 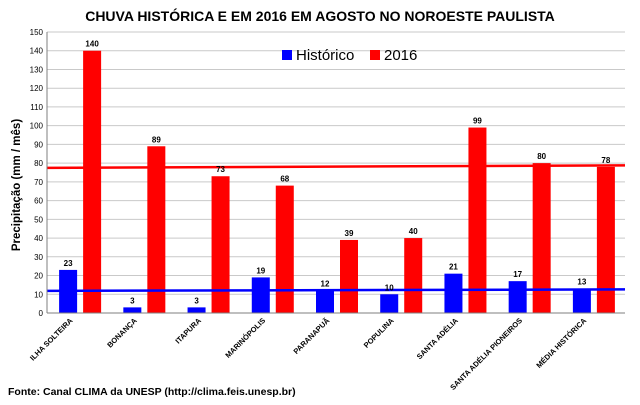 I want to click on data-label: 80, so click(x=541, y=156).